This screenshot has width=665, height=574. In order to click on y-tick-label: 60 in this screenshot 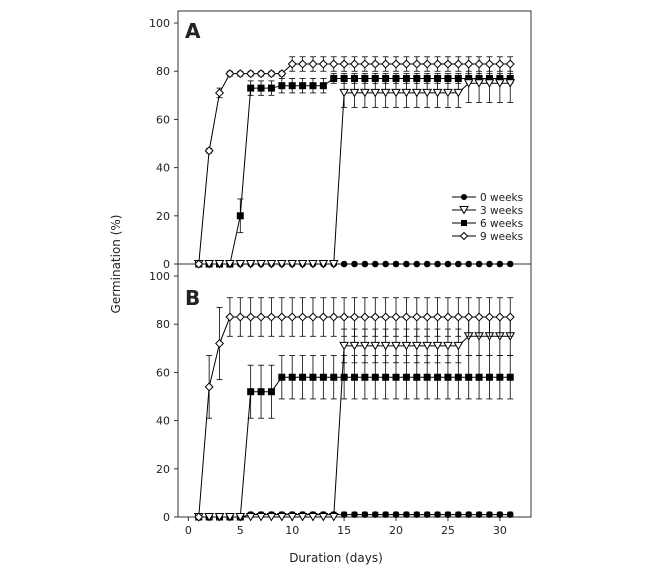, I will do `click(163, 119)`.